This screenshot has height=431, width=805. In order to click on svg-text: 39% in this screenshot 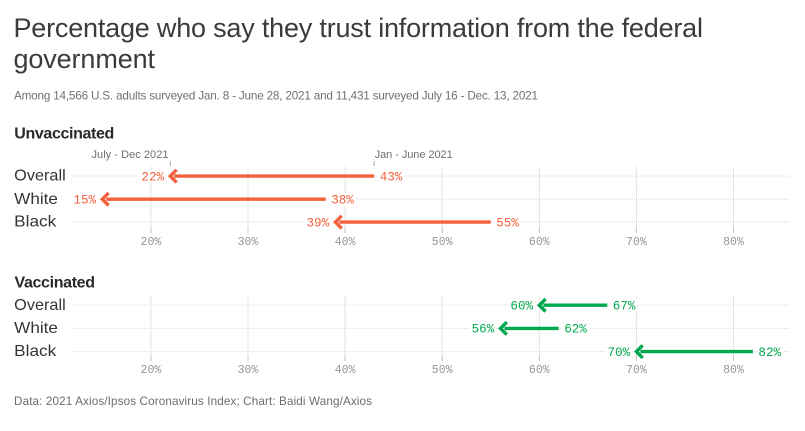, I will do `click(318, 223)`.